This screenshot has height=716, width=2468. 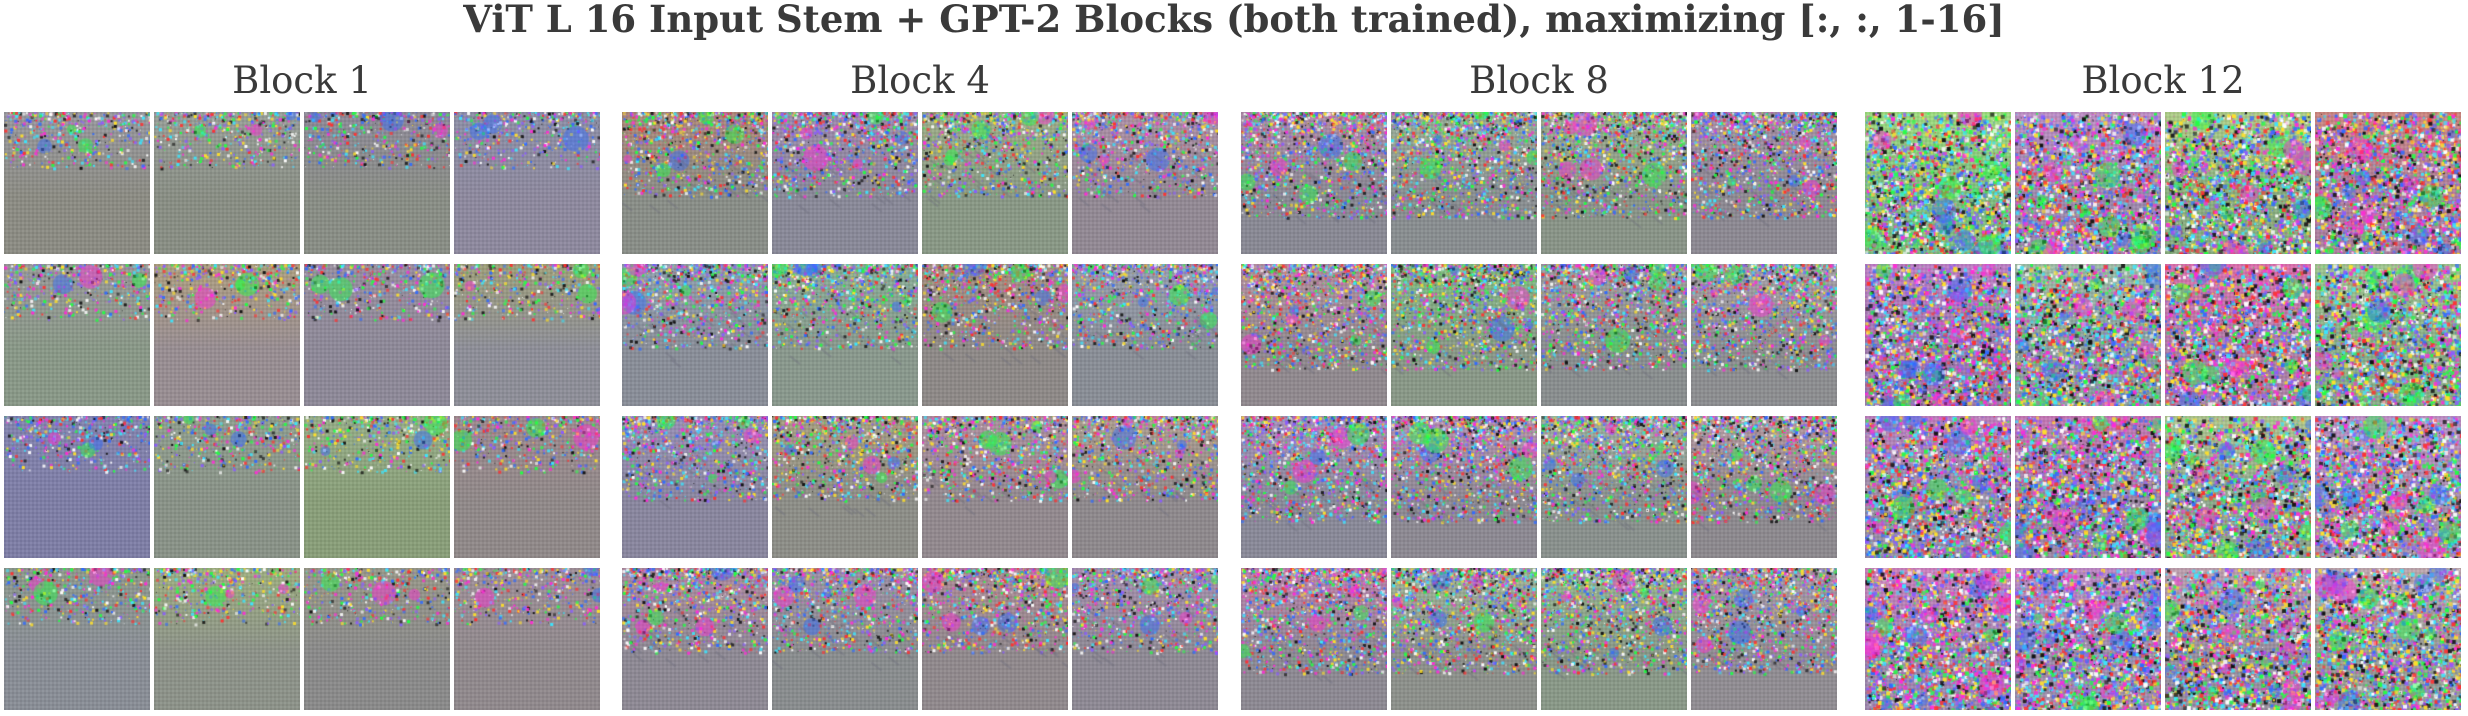 What do you see at coordinates (2163, 80) in the screenshot?
I see `block-title-12: Block 12` at bounding box center [2163, 80].